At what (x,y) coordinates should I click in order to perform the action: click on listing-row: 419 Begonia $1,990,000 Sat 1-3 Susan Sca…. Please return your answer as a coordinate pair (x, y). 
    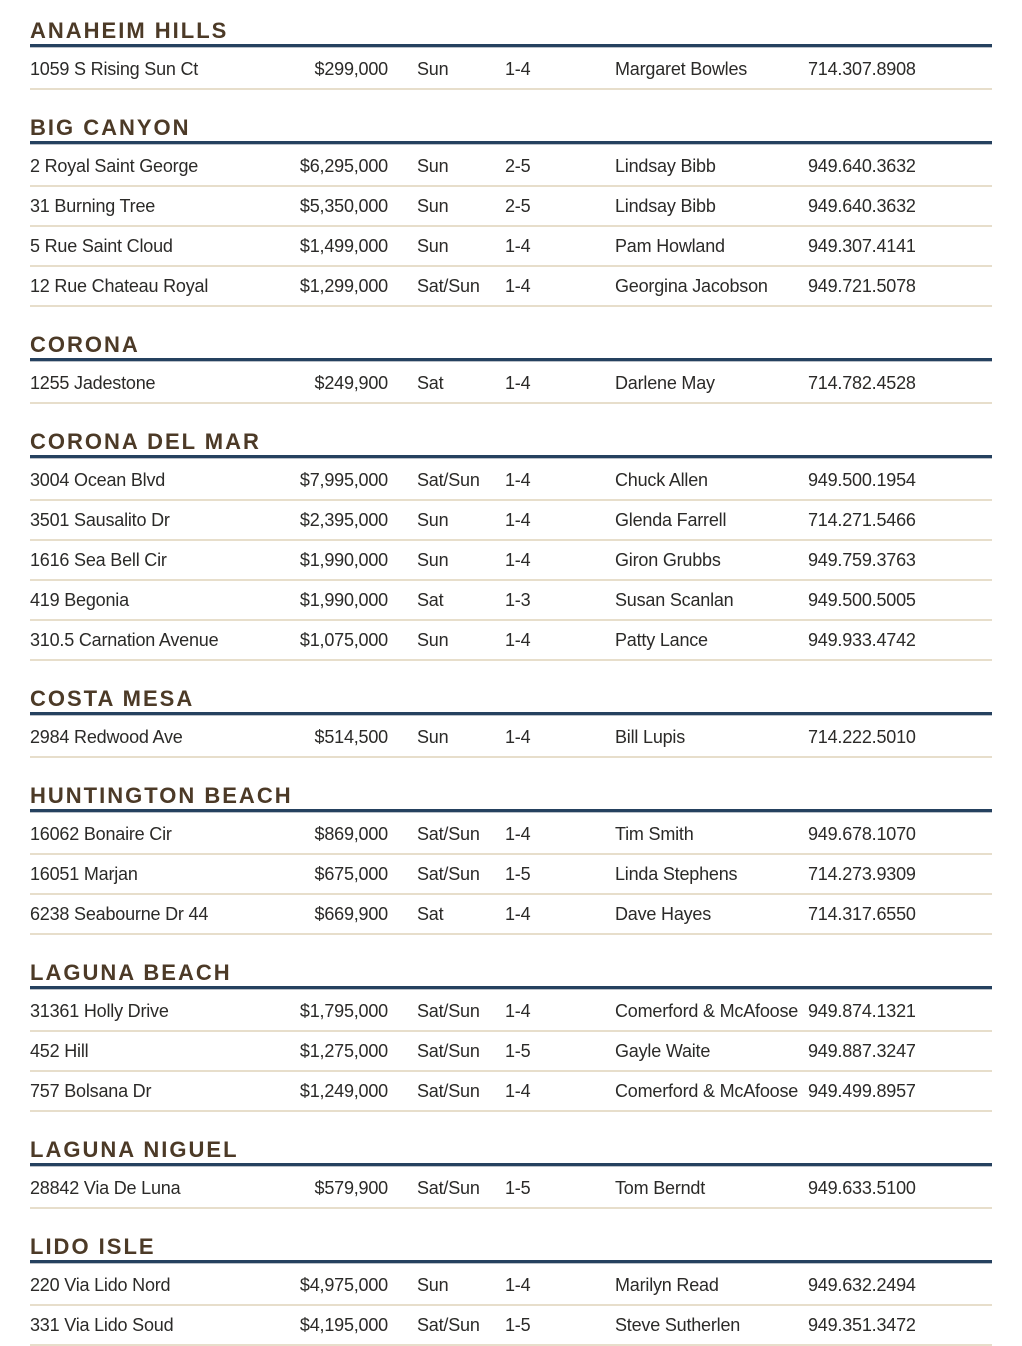
    Looking at the image, I should click on (511, 601).